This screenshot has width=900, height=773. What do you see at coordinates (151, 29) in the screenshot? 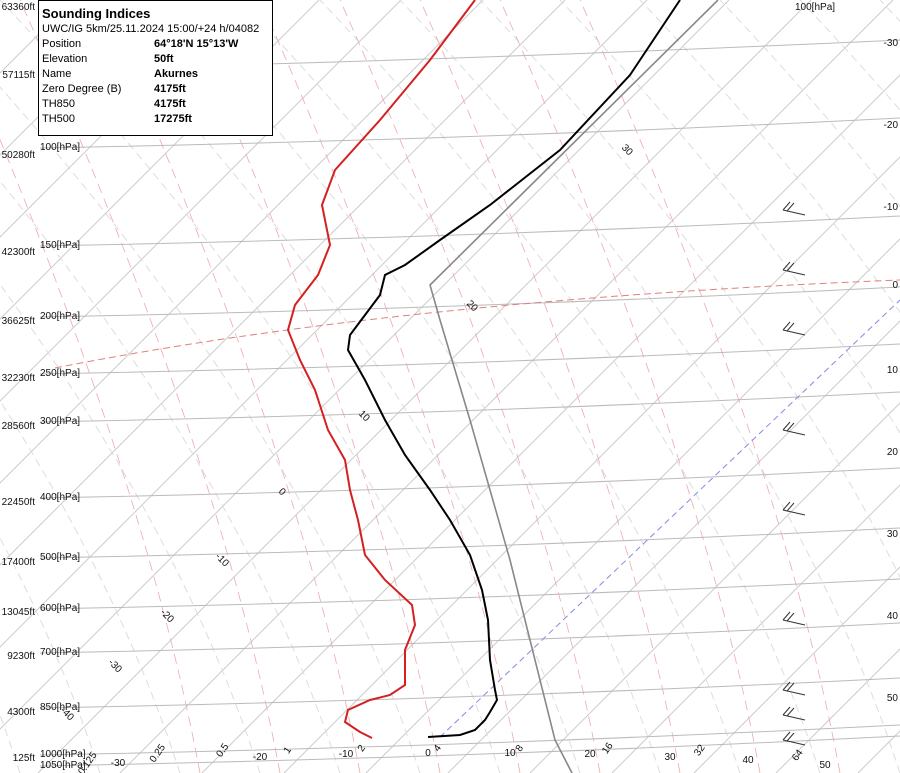
I see `info-subtitle: UWC/IG 5km/25.11.2024 15:00/+24 h/04082` at bounding box center [151, 29].